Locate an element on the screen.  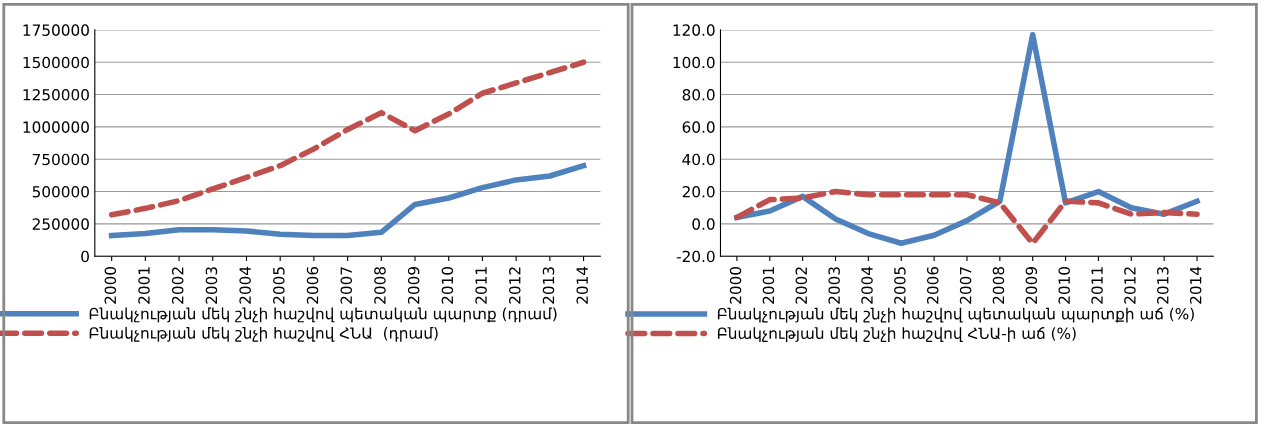
legend-label: Բնակչության մեկ շնչի հաշվով ՀՆԱ (դրամ) is located at coordinates (263, 334).